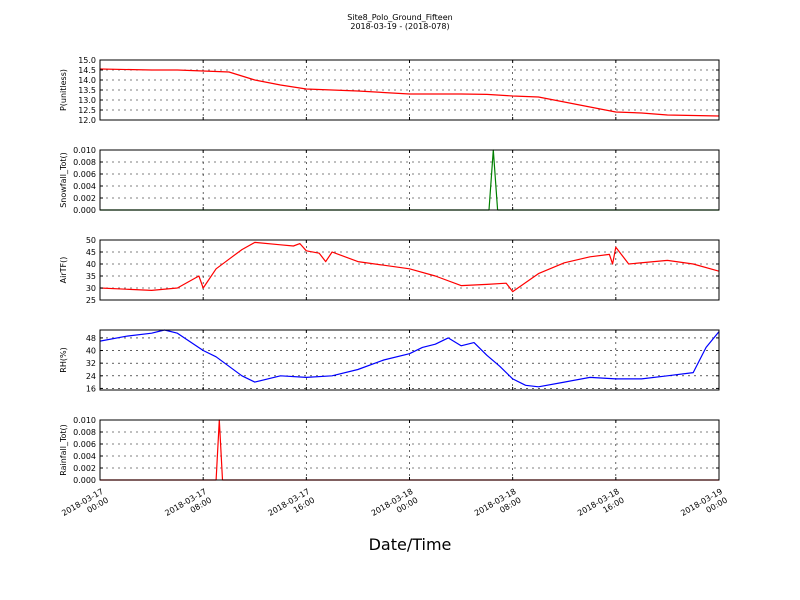 The width and height of the screenshot is (800, 600). What do you see at coordinates (87, 60) in the screenshot?
I see `y-tick-label: 15.0` at bounding box center [87, 60].